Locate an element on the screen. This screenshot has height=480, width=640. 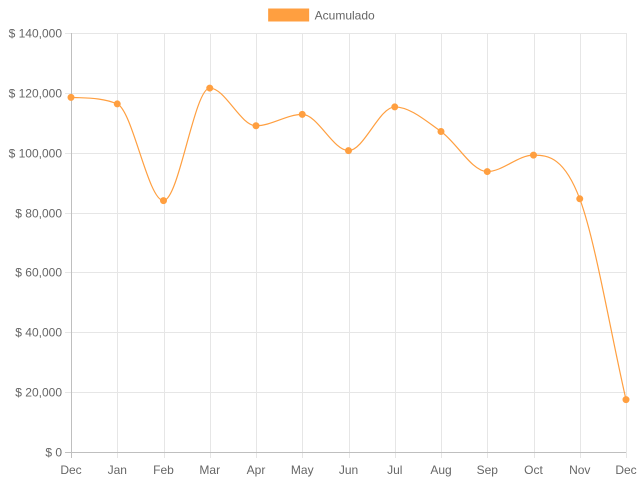
x-tick-label: Jun is located at coordinates (348, 470).